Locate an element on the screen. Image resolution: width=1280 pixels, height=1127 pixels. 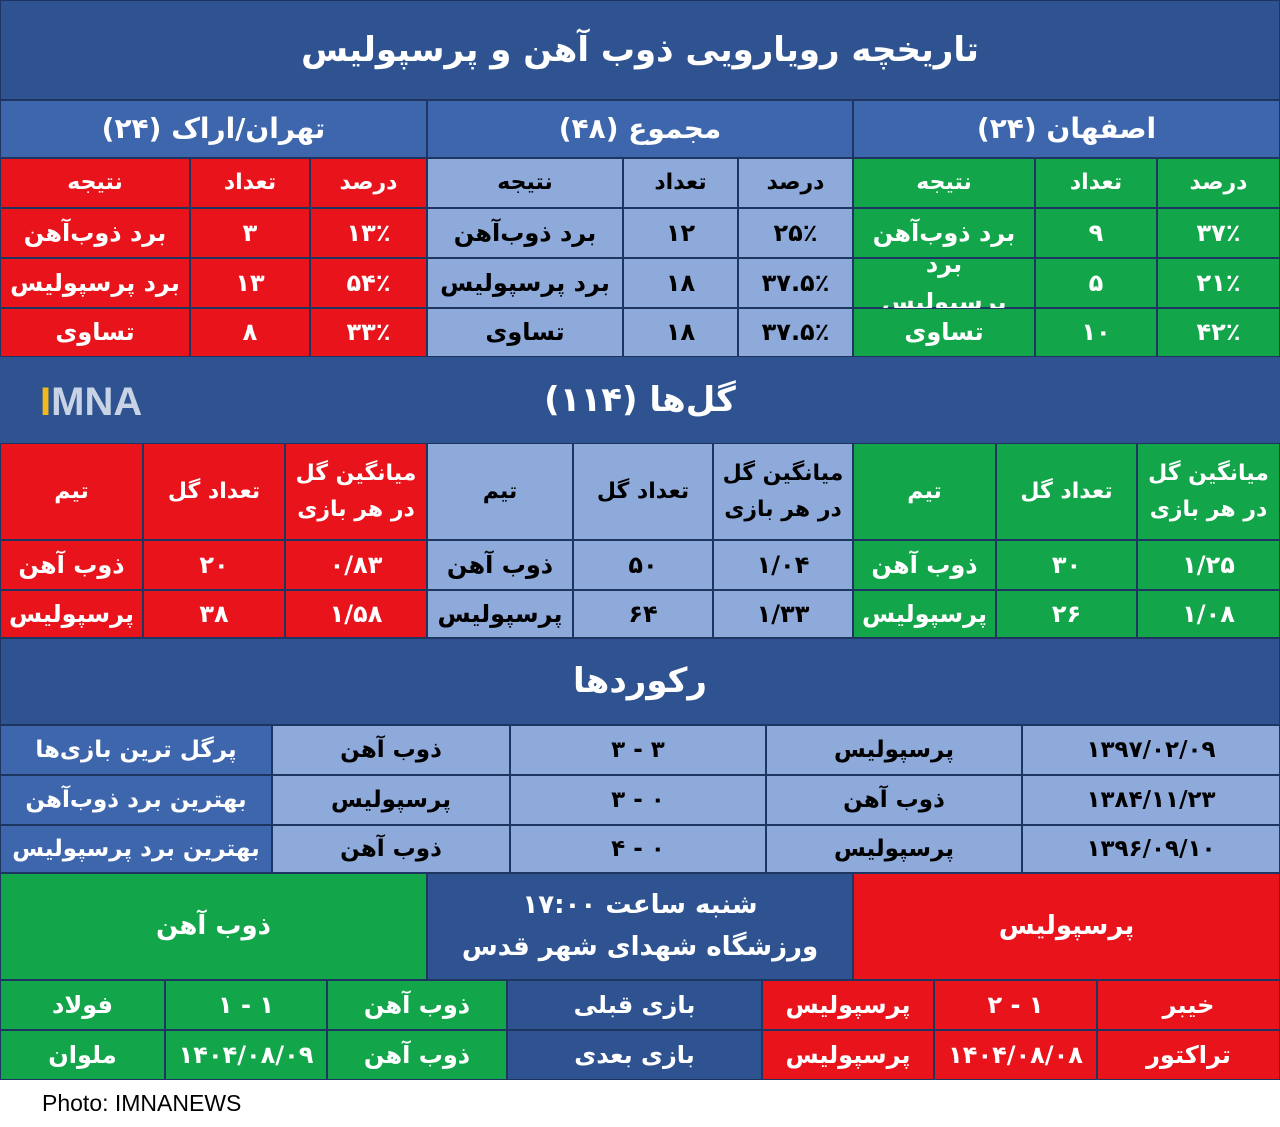
result-cell: ۱۳٪ is located at coordinates (368, 233).